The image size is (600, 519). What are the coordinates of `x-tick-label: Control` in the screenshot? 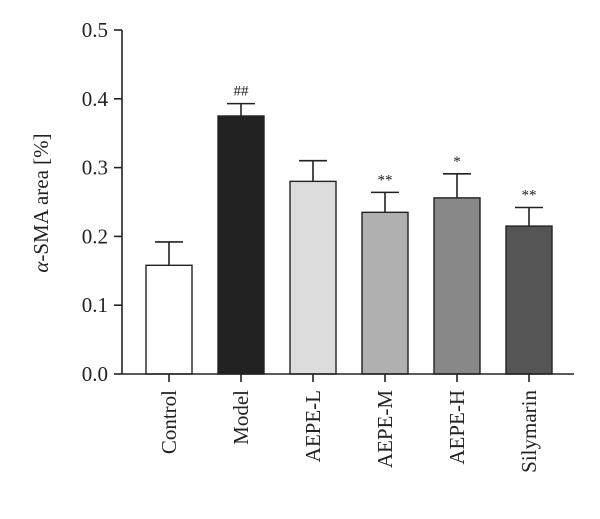 It's located at (169, 422).